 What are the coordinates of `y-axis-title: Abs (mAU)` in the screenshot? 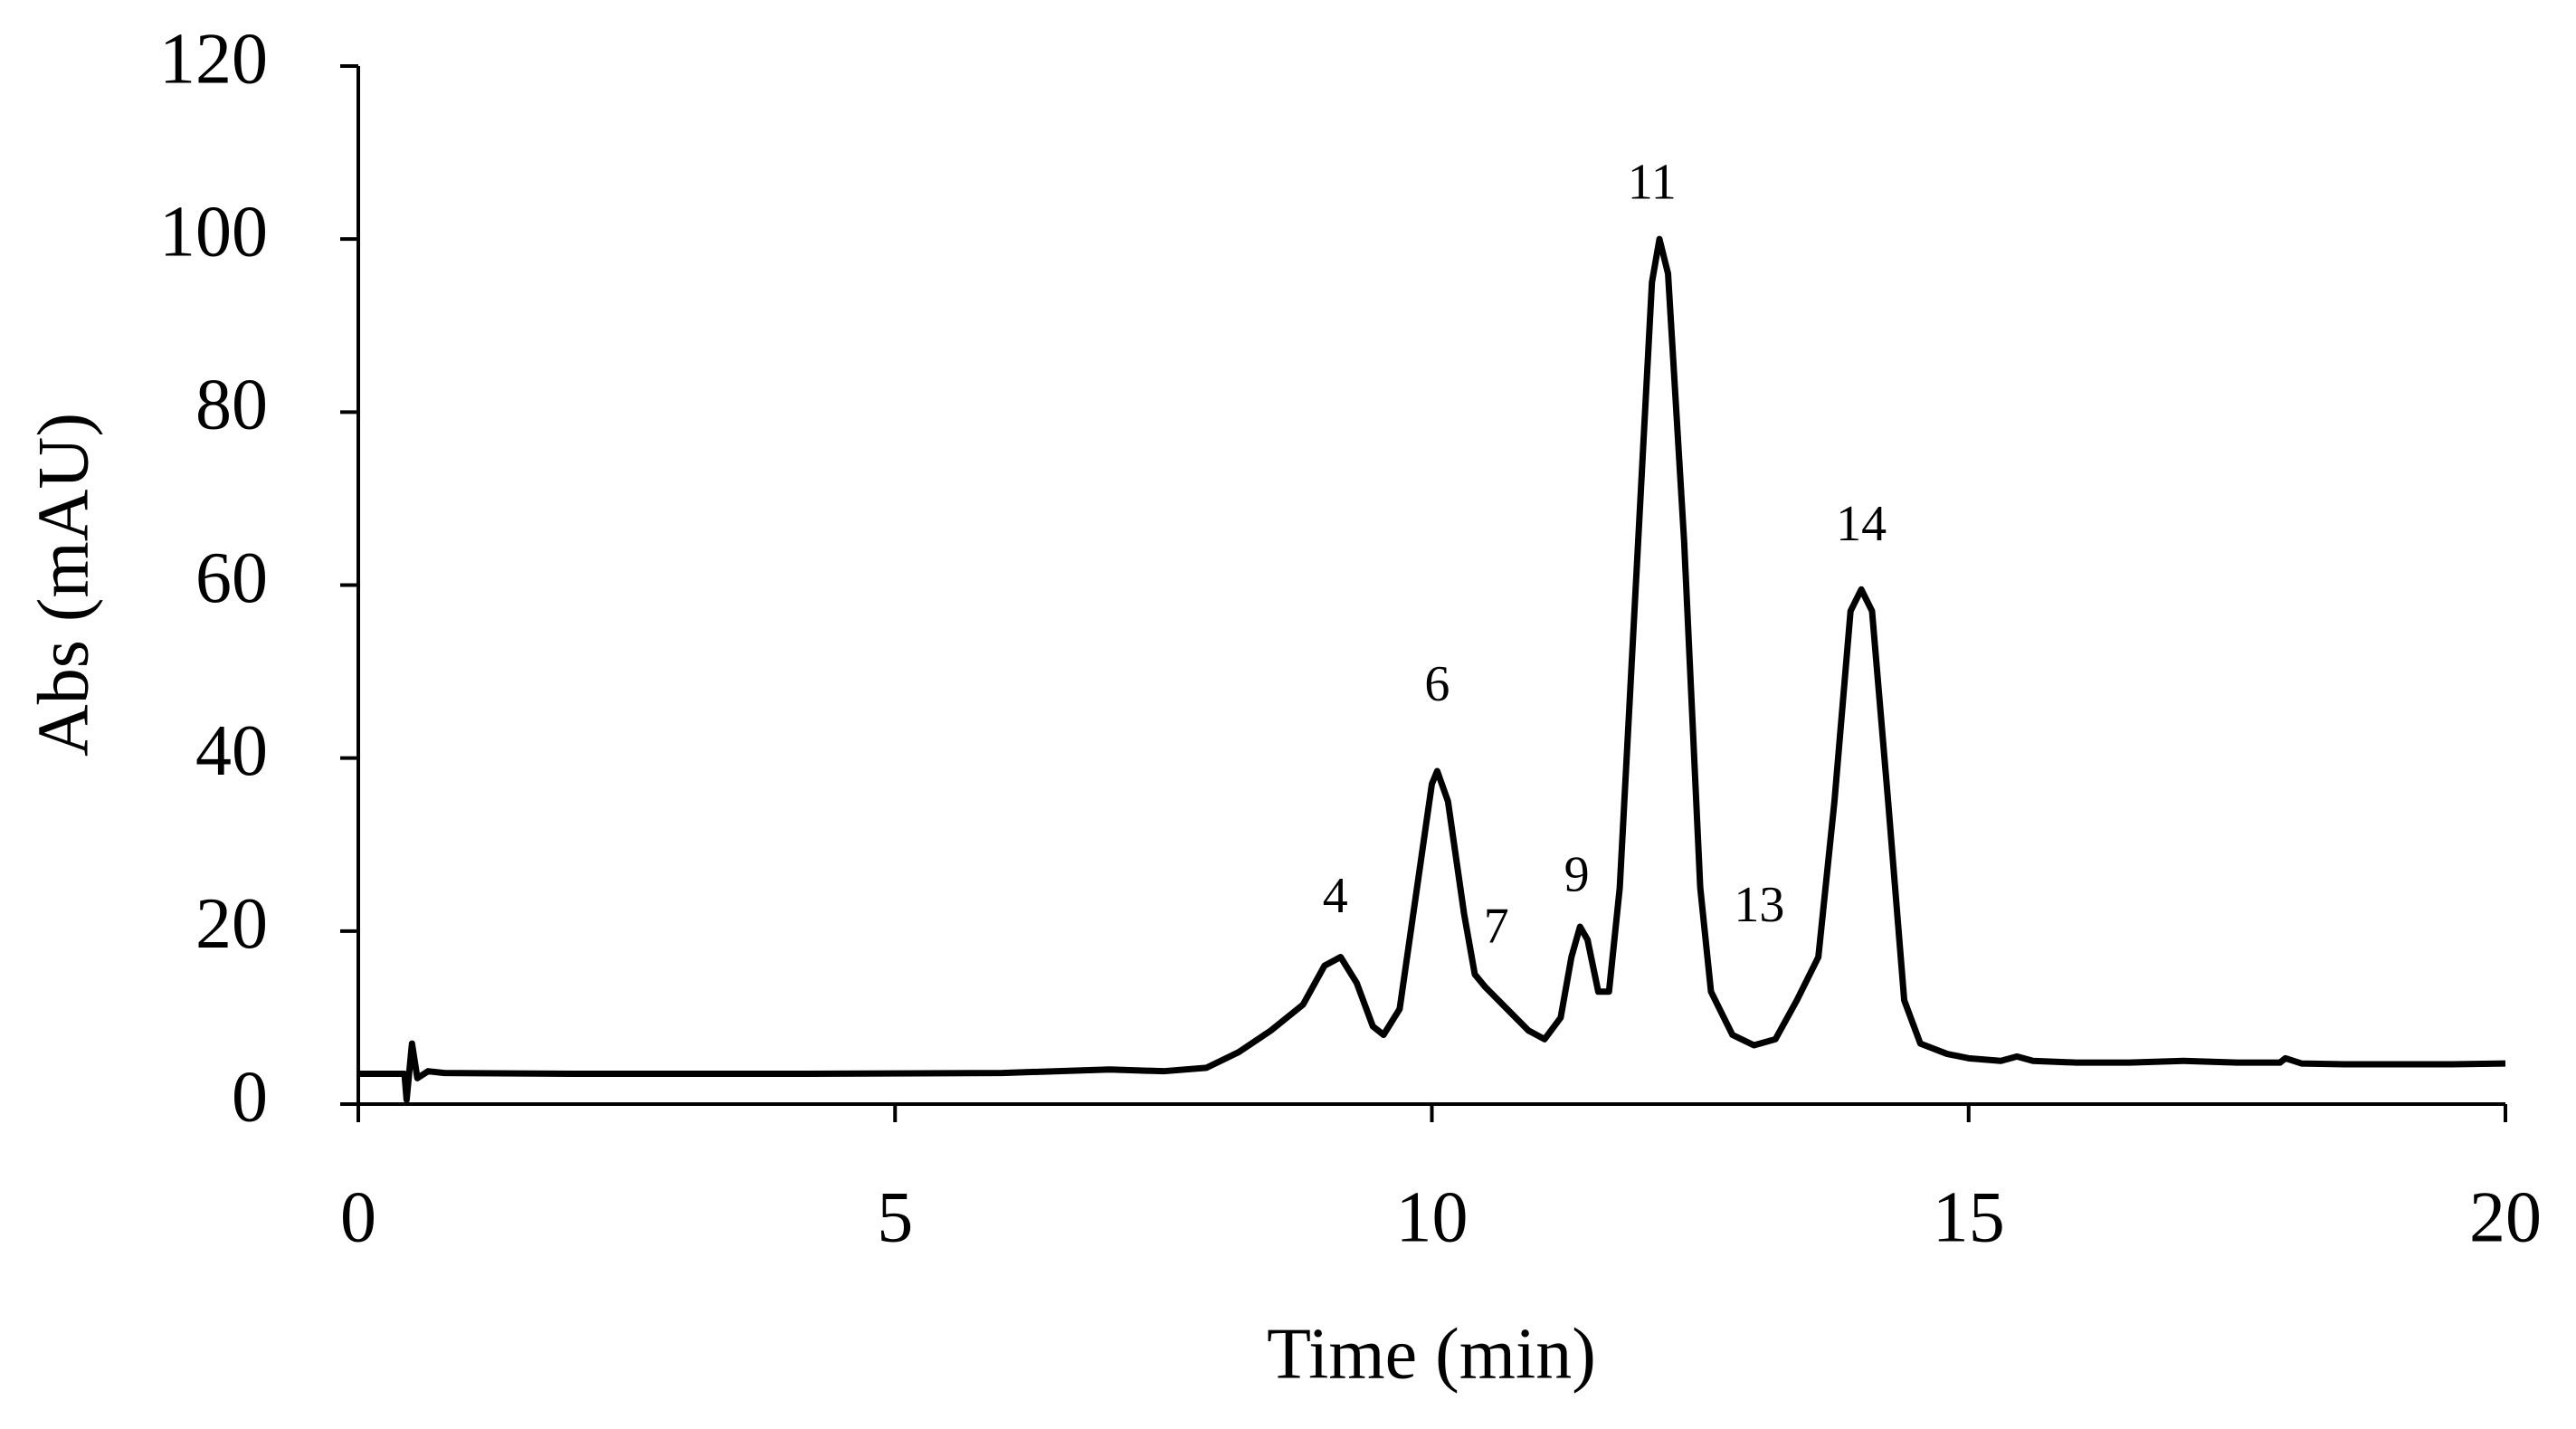 It's located at (63, 585).